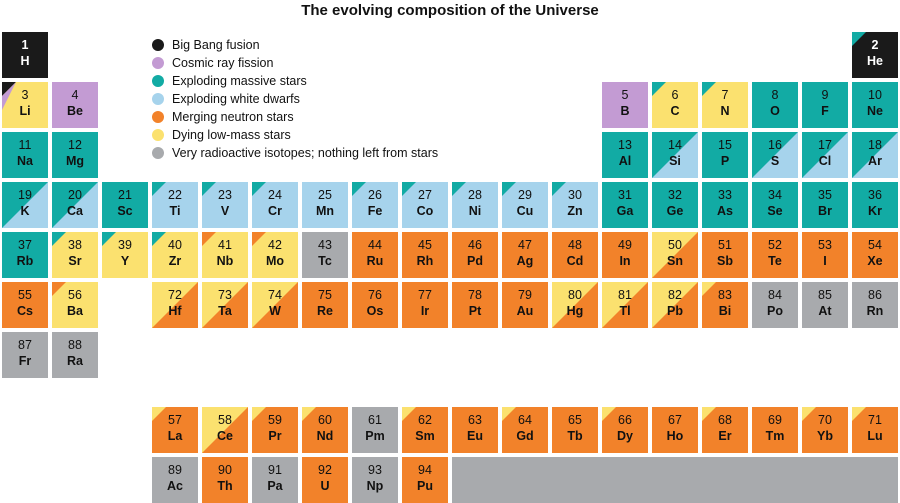  Describe the element at coordinates (75, 255) in the screenshot. I see `element-cell-sr: 38 Sr` at that location.